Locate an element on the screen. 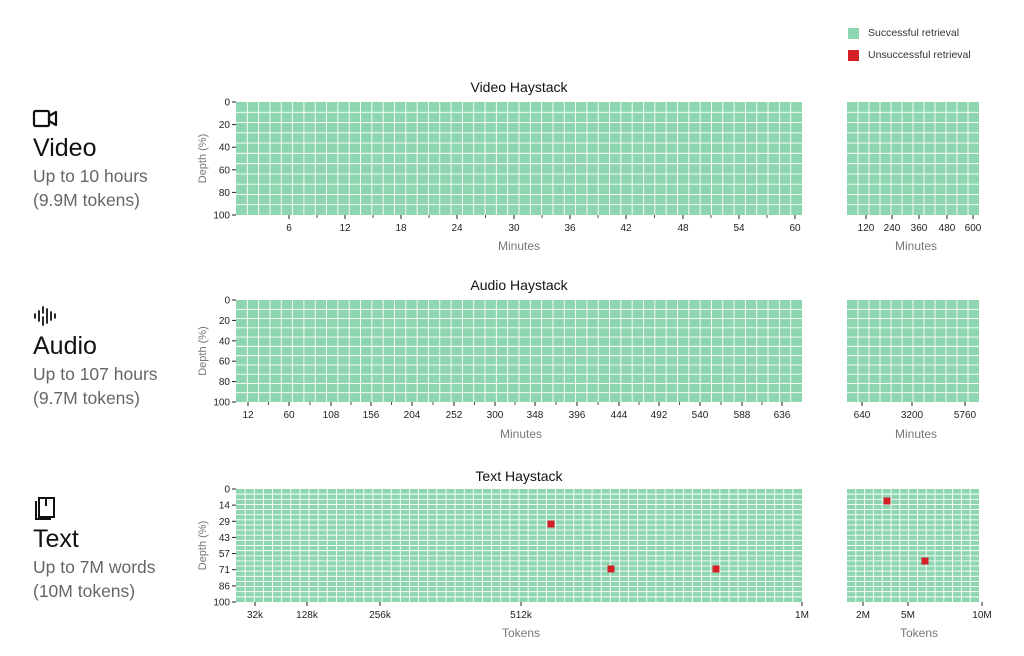 The width and height of the screenshot is (1024, 656). audio-xtick-label: 60 is located at coordinates (289, 415).